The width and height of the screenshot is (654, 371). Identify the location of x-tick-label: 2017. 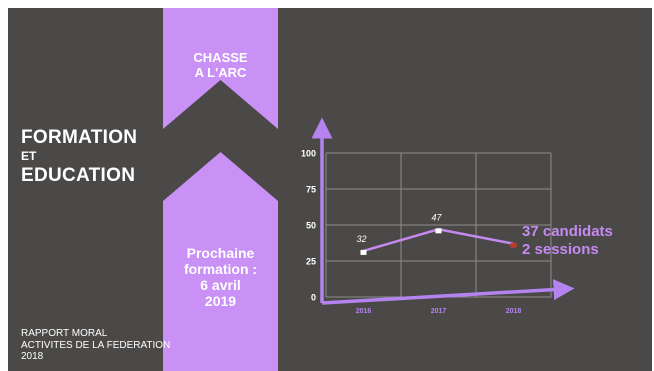
(439, 311).